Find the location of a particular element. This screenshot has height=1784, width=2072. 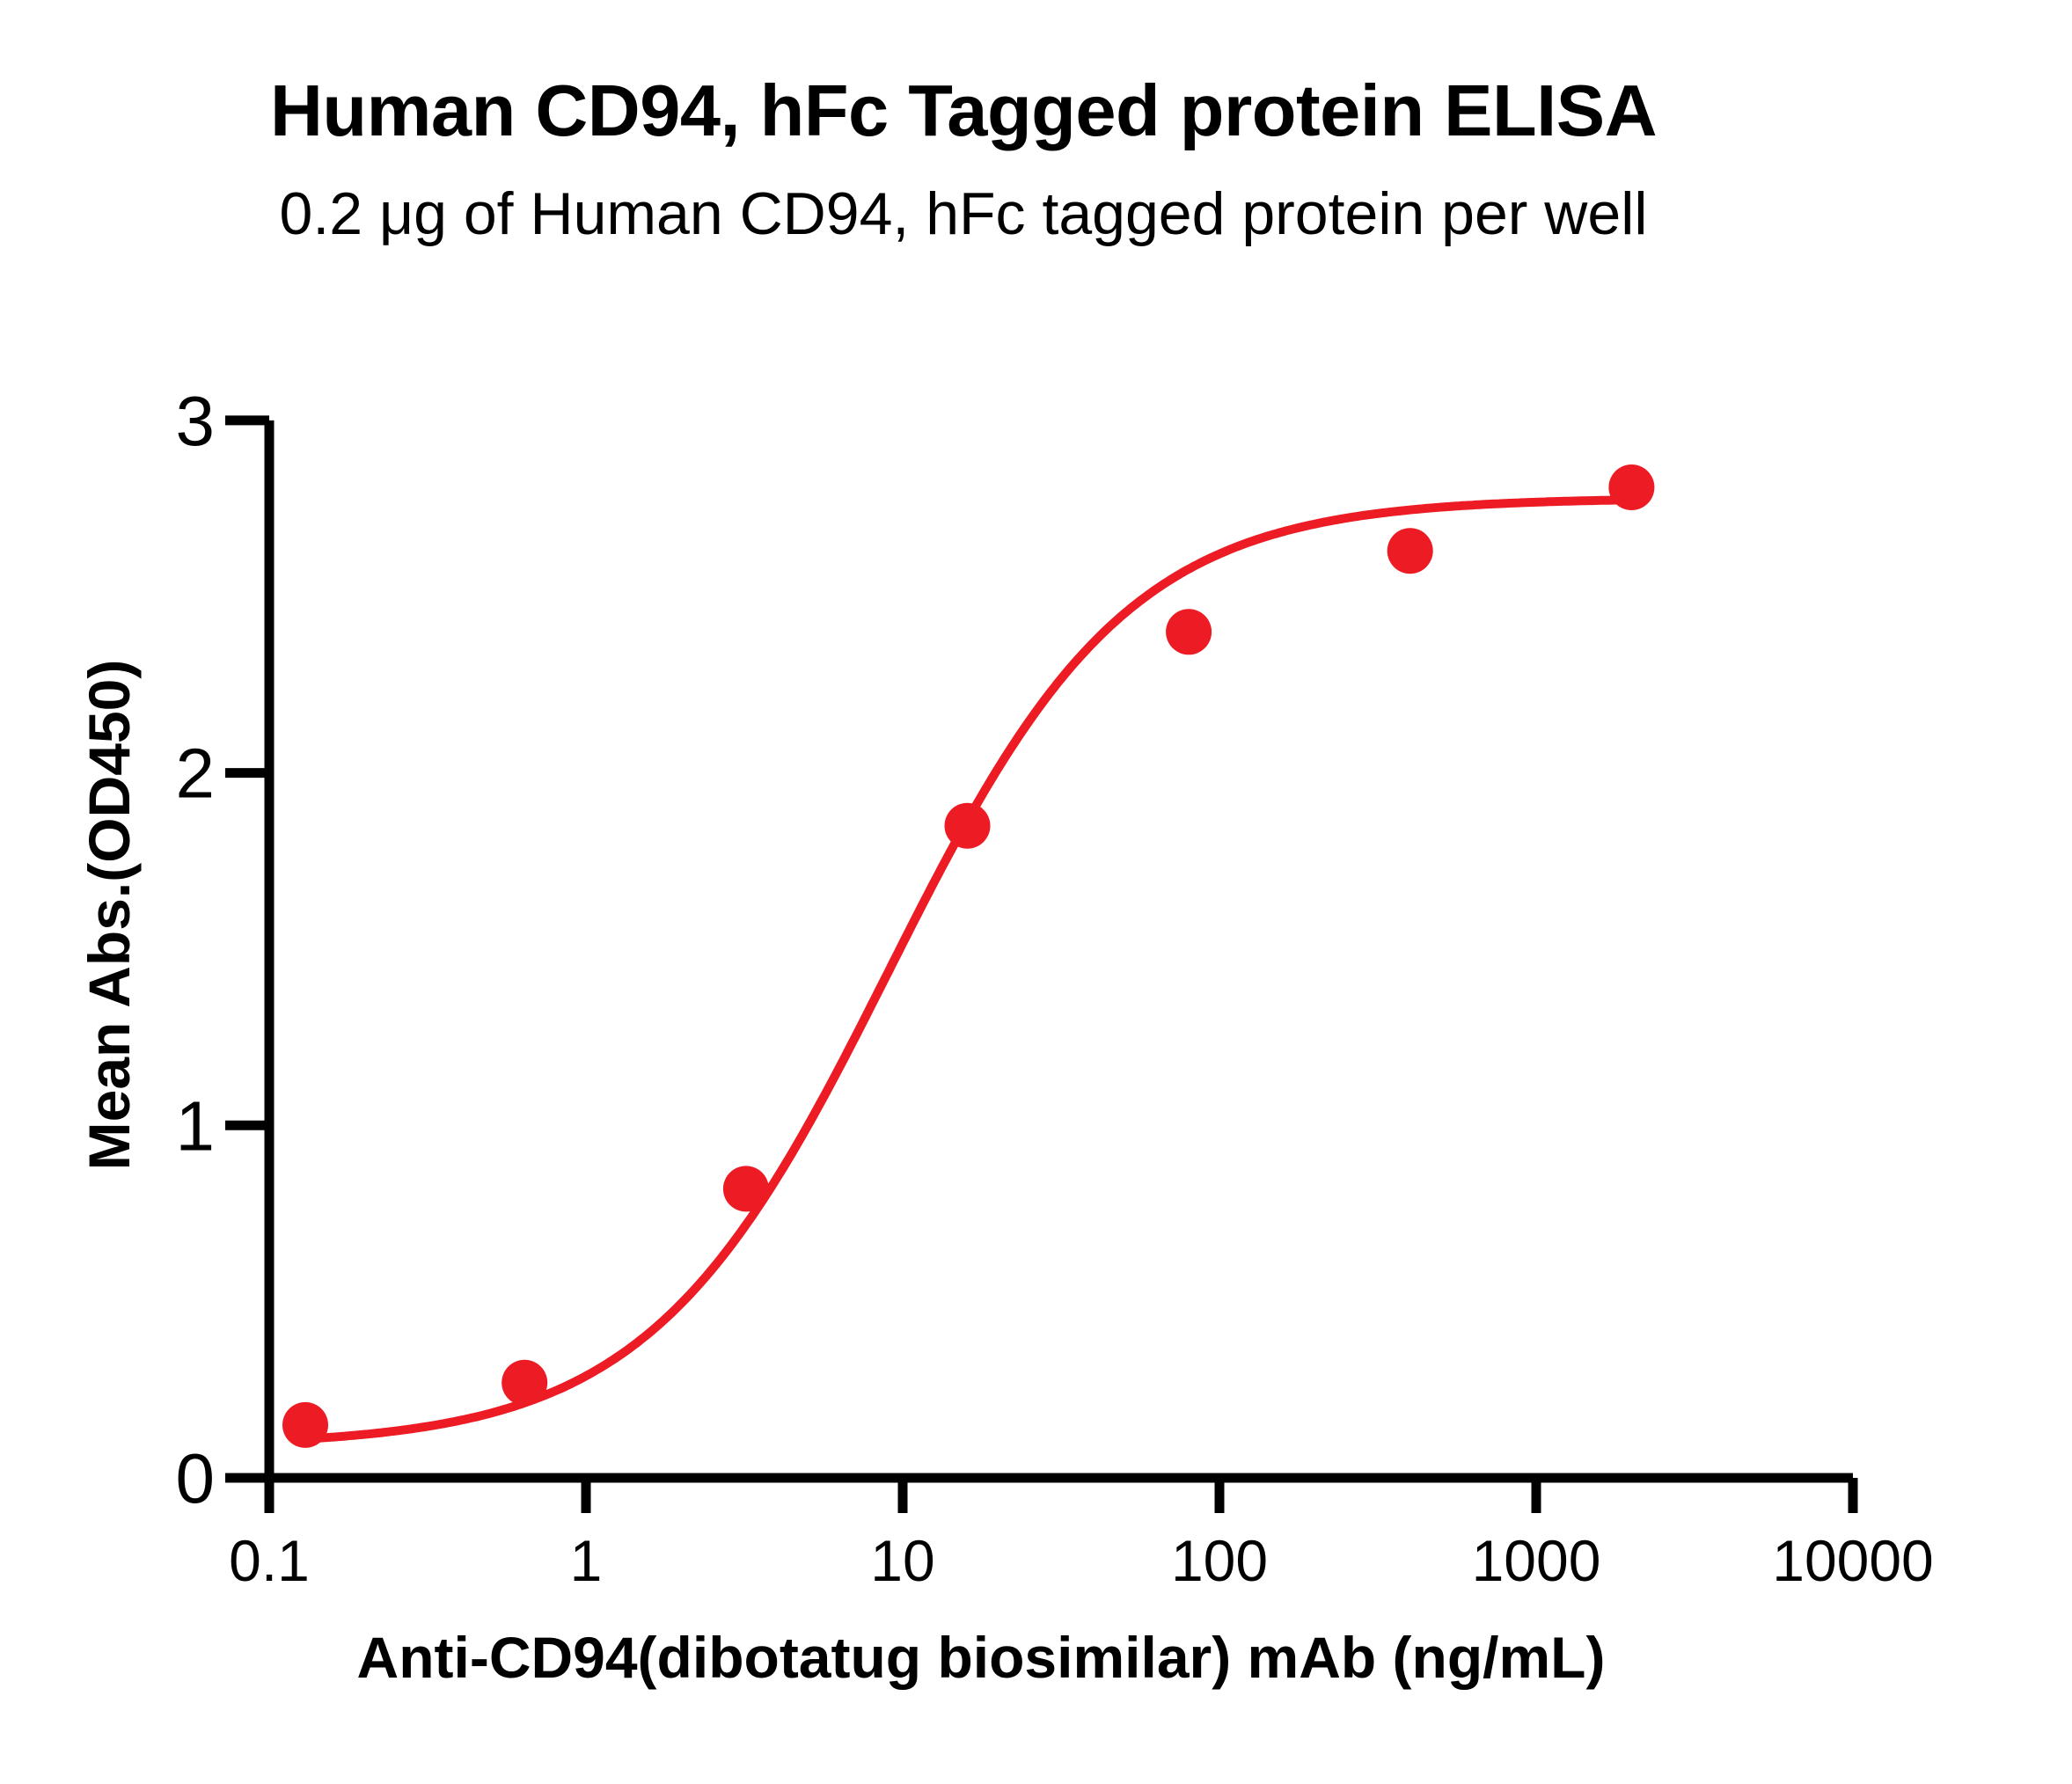

y-tick-label: 2 is located at coordinates (196, 774).